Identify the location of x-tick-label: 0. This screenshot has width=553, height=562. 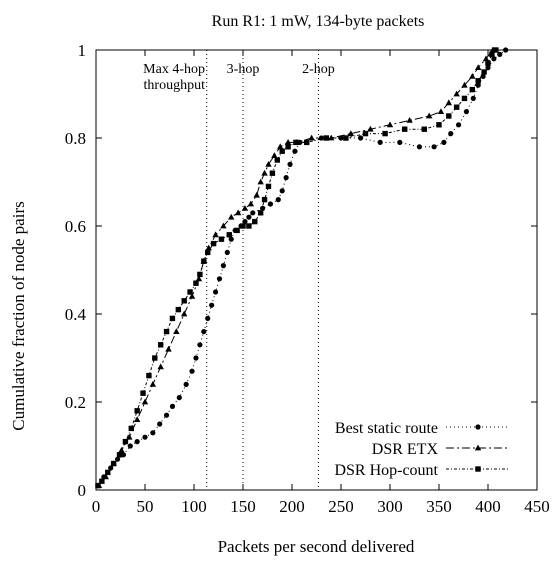
(96, 506).